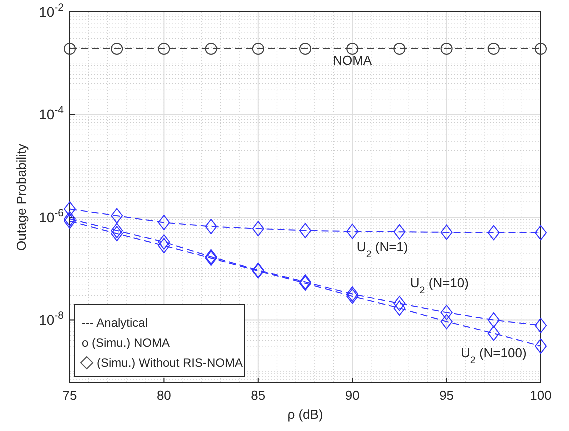 This screenshot has height=431, width=569. Describe the element at coordinates (170, 363) in the screenshot. I see `annotation: (Simu.) Without RIS-NOMA` at that location.